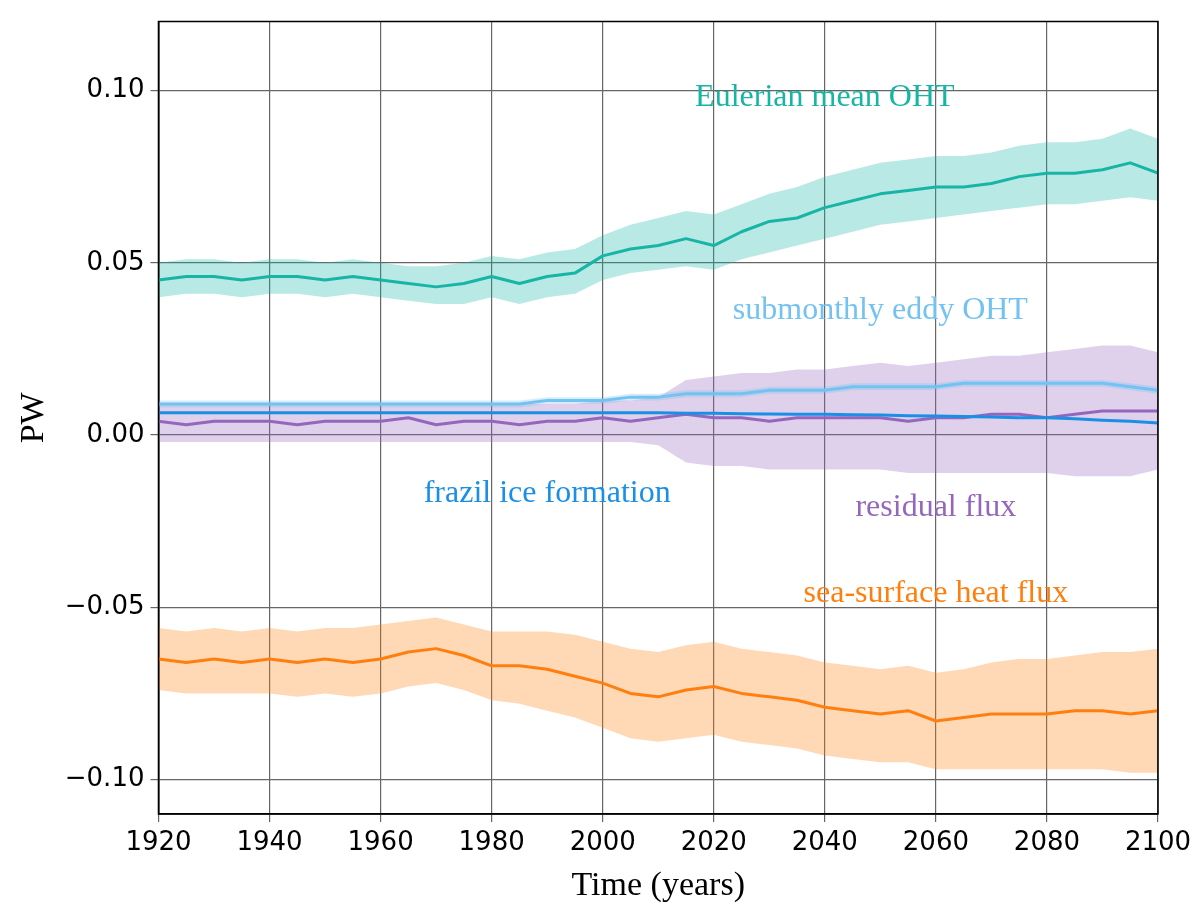 The width and height of the screenshot is (1202, 906). I want to click on x-tick-label: 1980, so click(491, 841).